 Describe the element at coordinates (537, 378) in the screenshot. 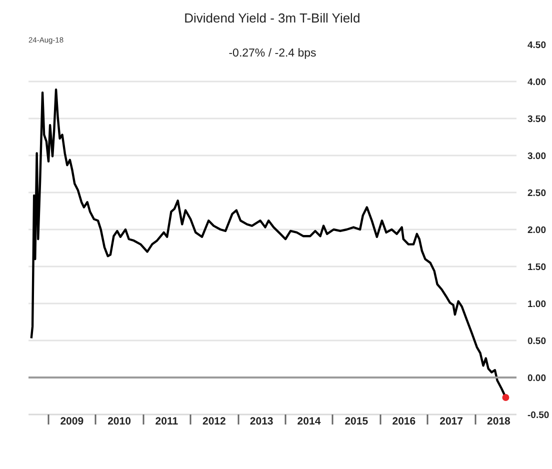

I see `y-tick-label: 0.00` at that location.